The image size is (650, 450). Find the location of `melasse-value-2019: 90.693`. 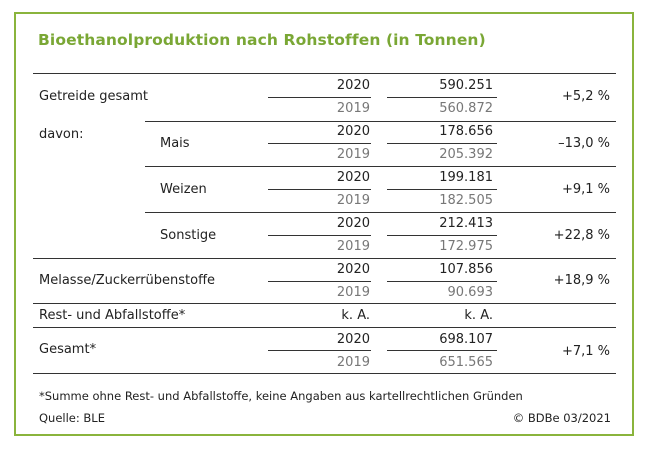

melasse-value-2019: 90.693 is located at coordinates (470, 292).